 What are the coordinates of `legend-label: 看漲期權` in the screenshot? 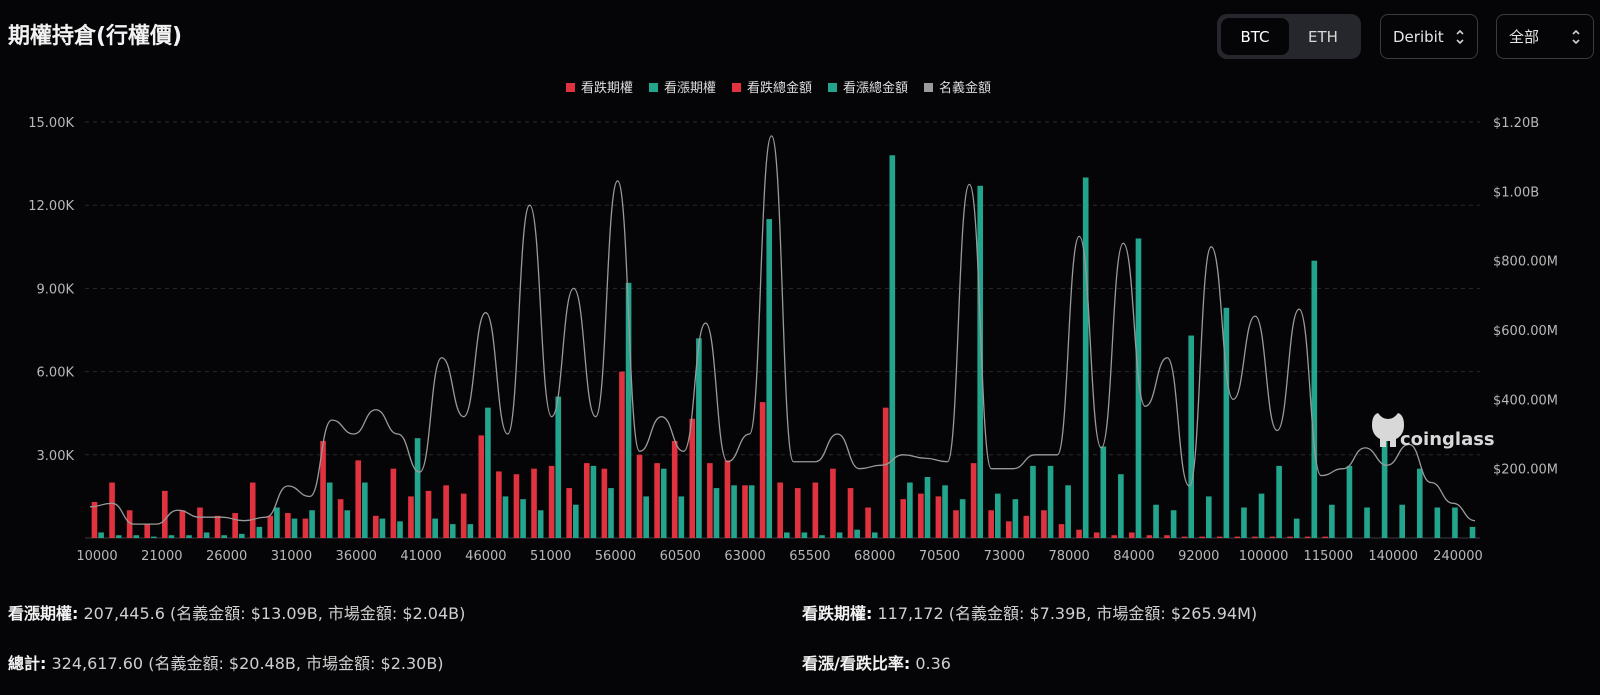 It's located at (690, 88).